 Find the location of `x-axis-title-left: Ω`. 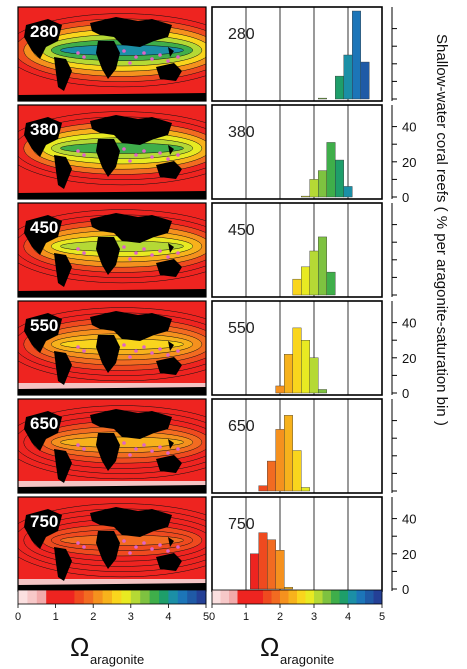

x-axis-title-left: Ω is located at coordinates (79, 647).